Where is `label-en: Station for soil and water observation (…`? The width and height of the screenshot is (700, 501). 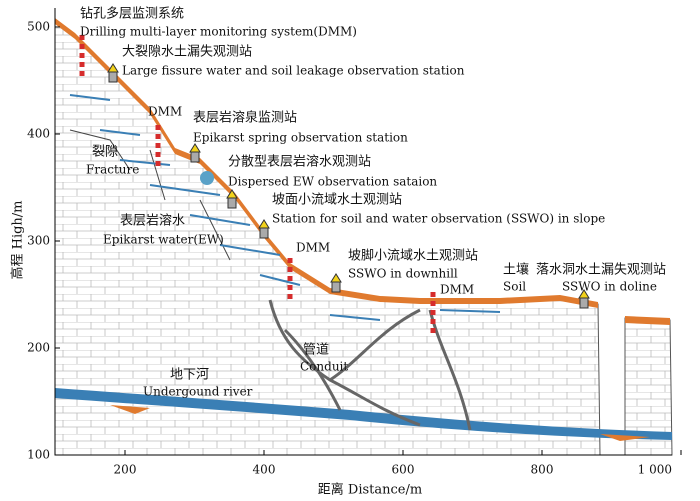
label-en: Station for soil and water observation (… is located at coordinates (438, 219).